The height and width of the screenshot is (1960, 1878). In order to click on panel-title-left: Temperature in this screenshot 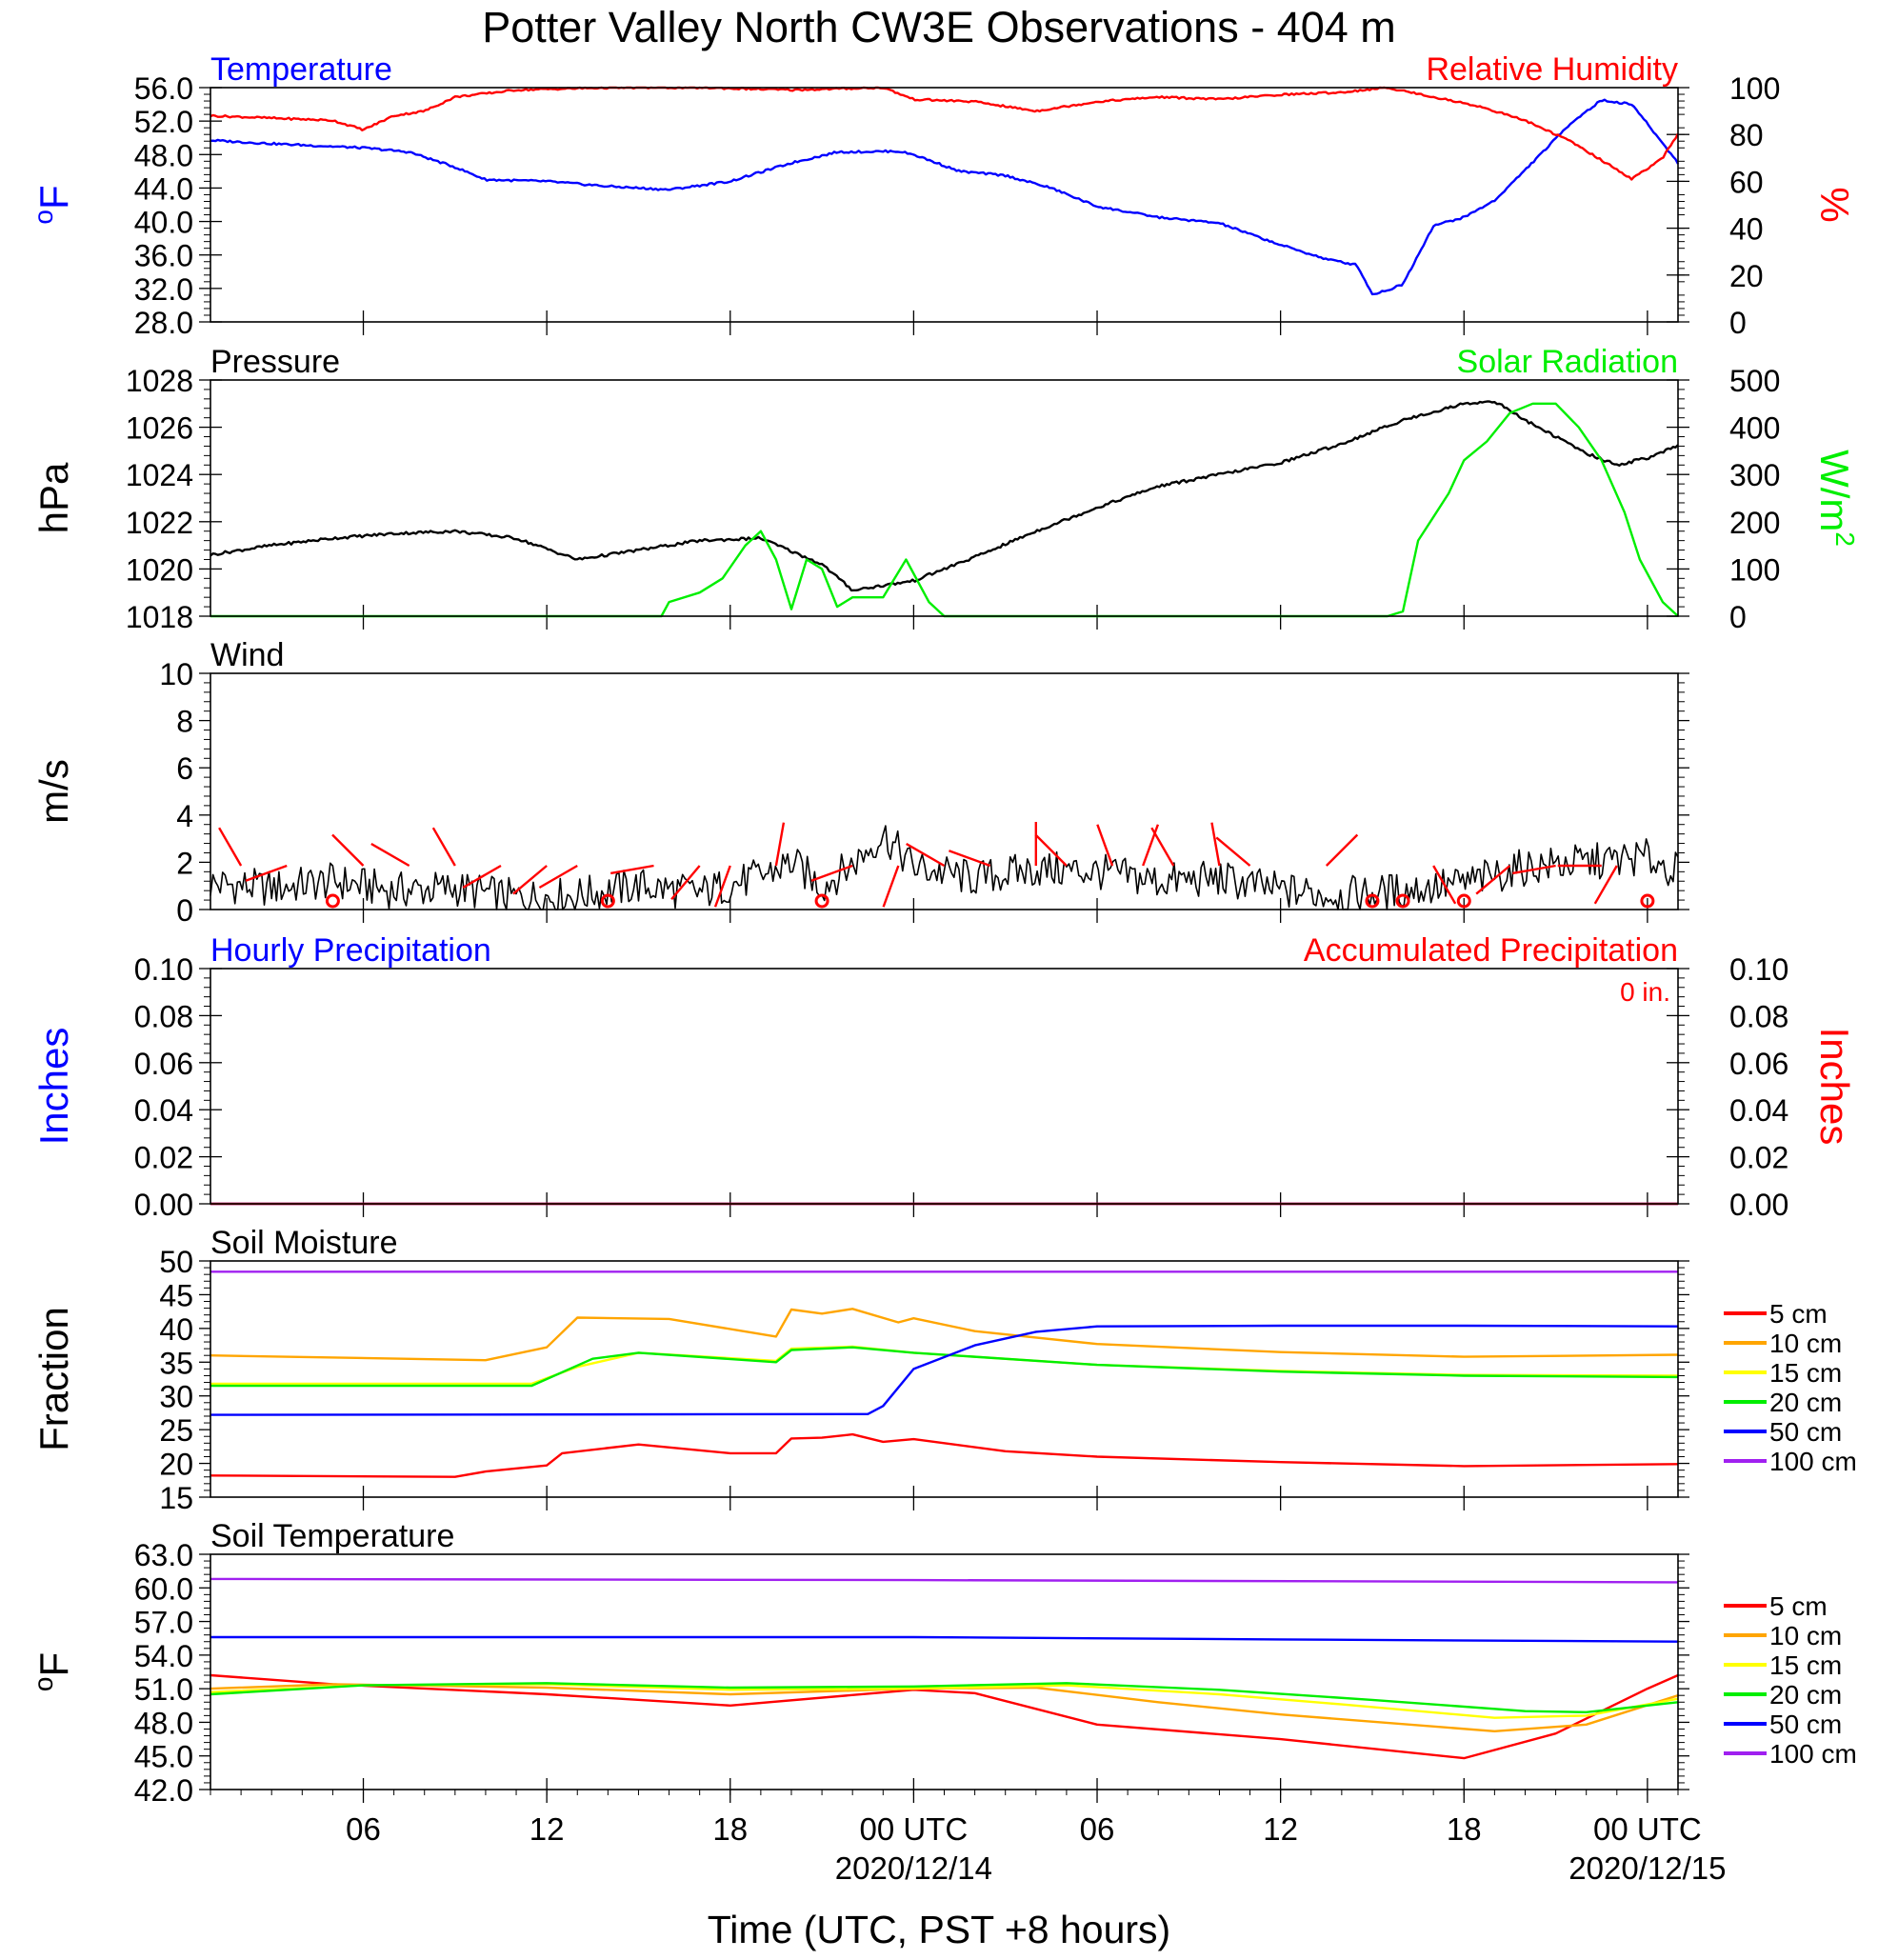, I will do `click(301, 69)`.